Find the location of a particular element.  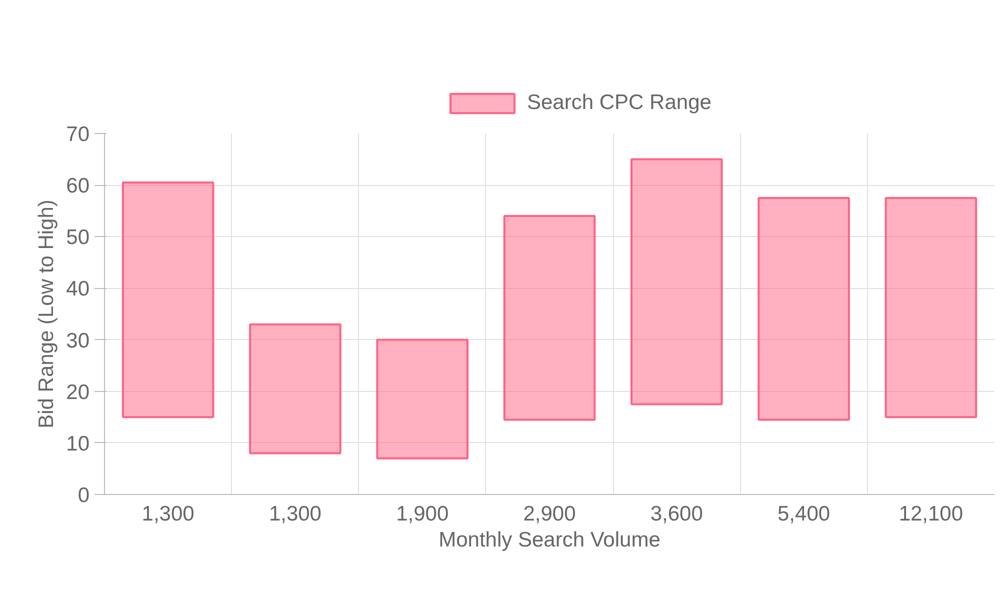

y-tick-label: 60 is located at coordinates (78, 186).